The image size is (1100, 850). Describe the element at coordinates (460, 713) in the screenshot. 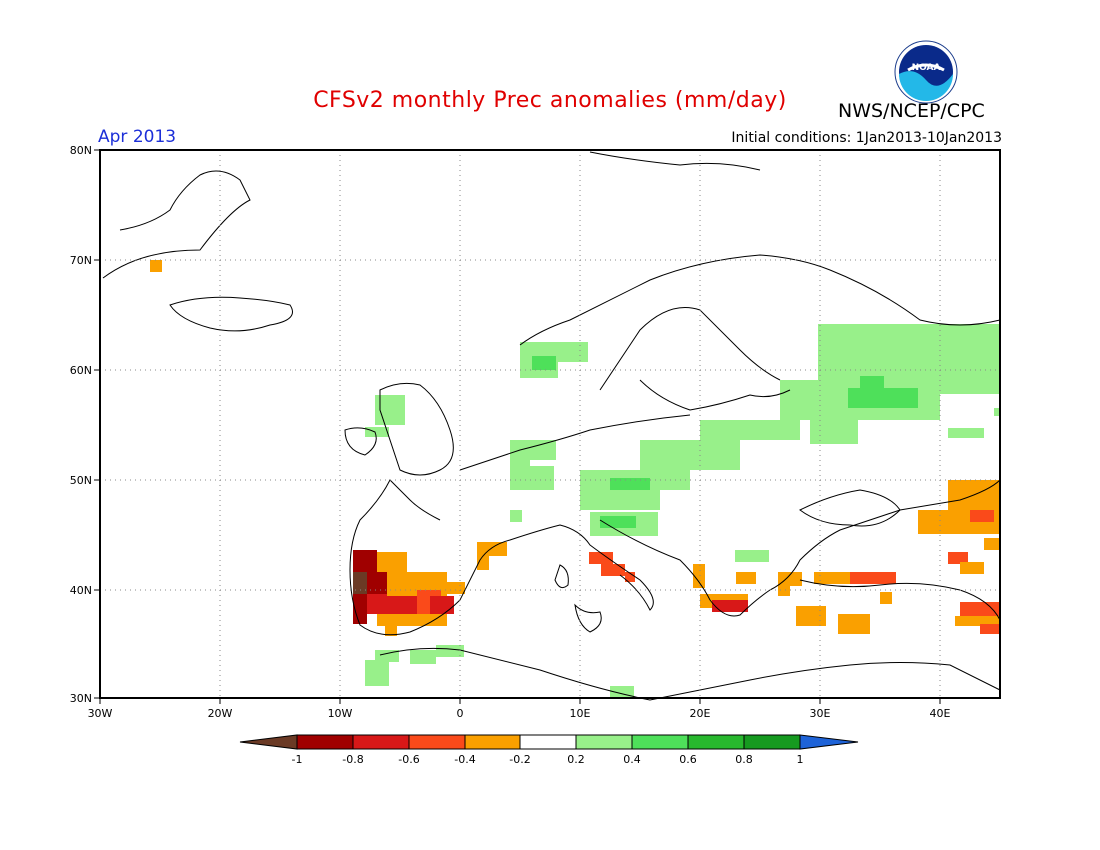

I see `lon-label: 0` at that location.